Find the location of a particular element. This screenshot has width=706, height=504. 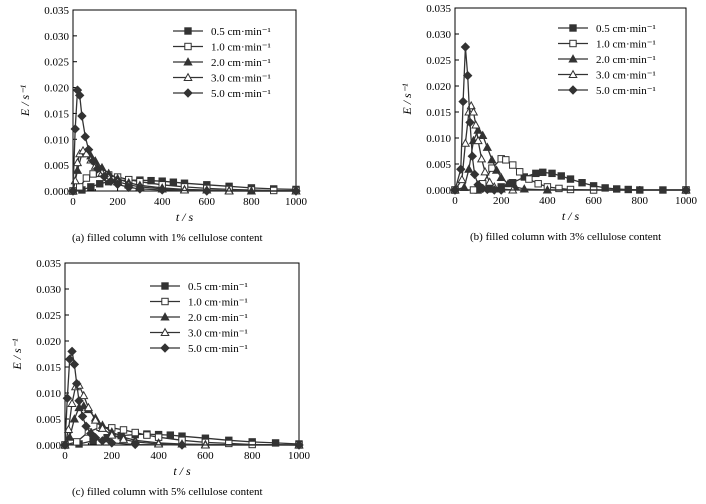

x-tick-label: 1000 is located at coordinates (296, 202).